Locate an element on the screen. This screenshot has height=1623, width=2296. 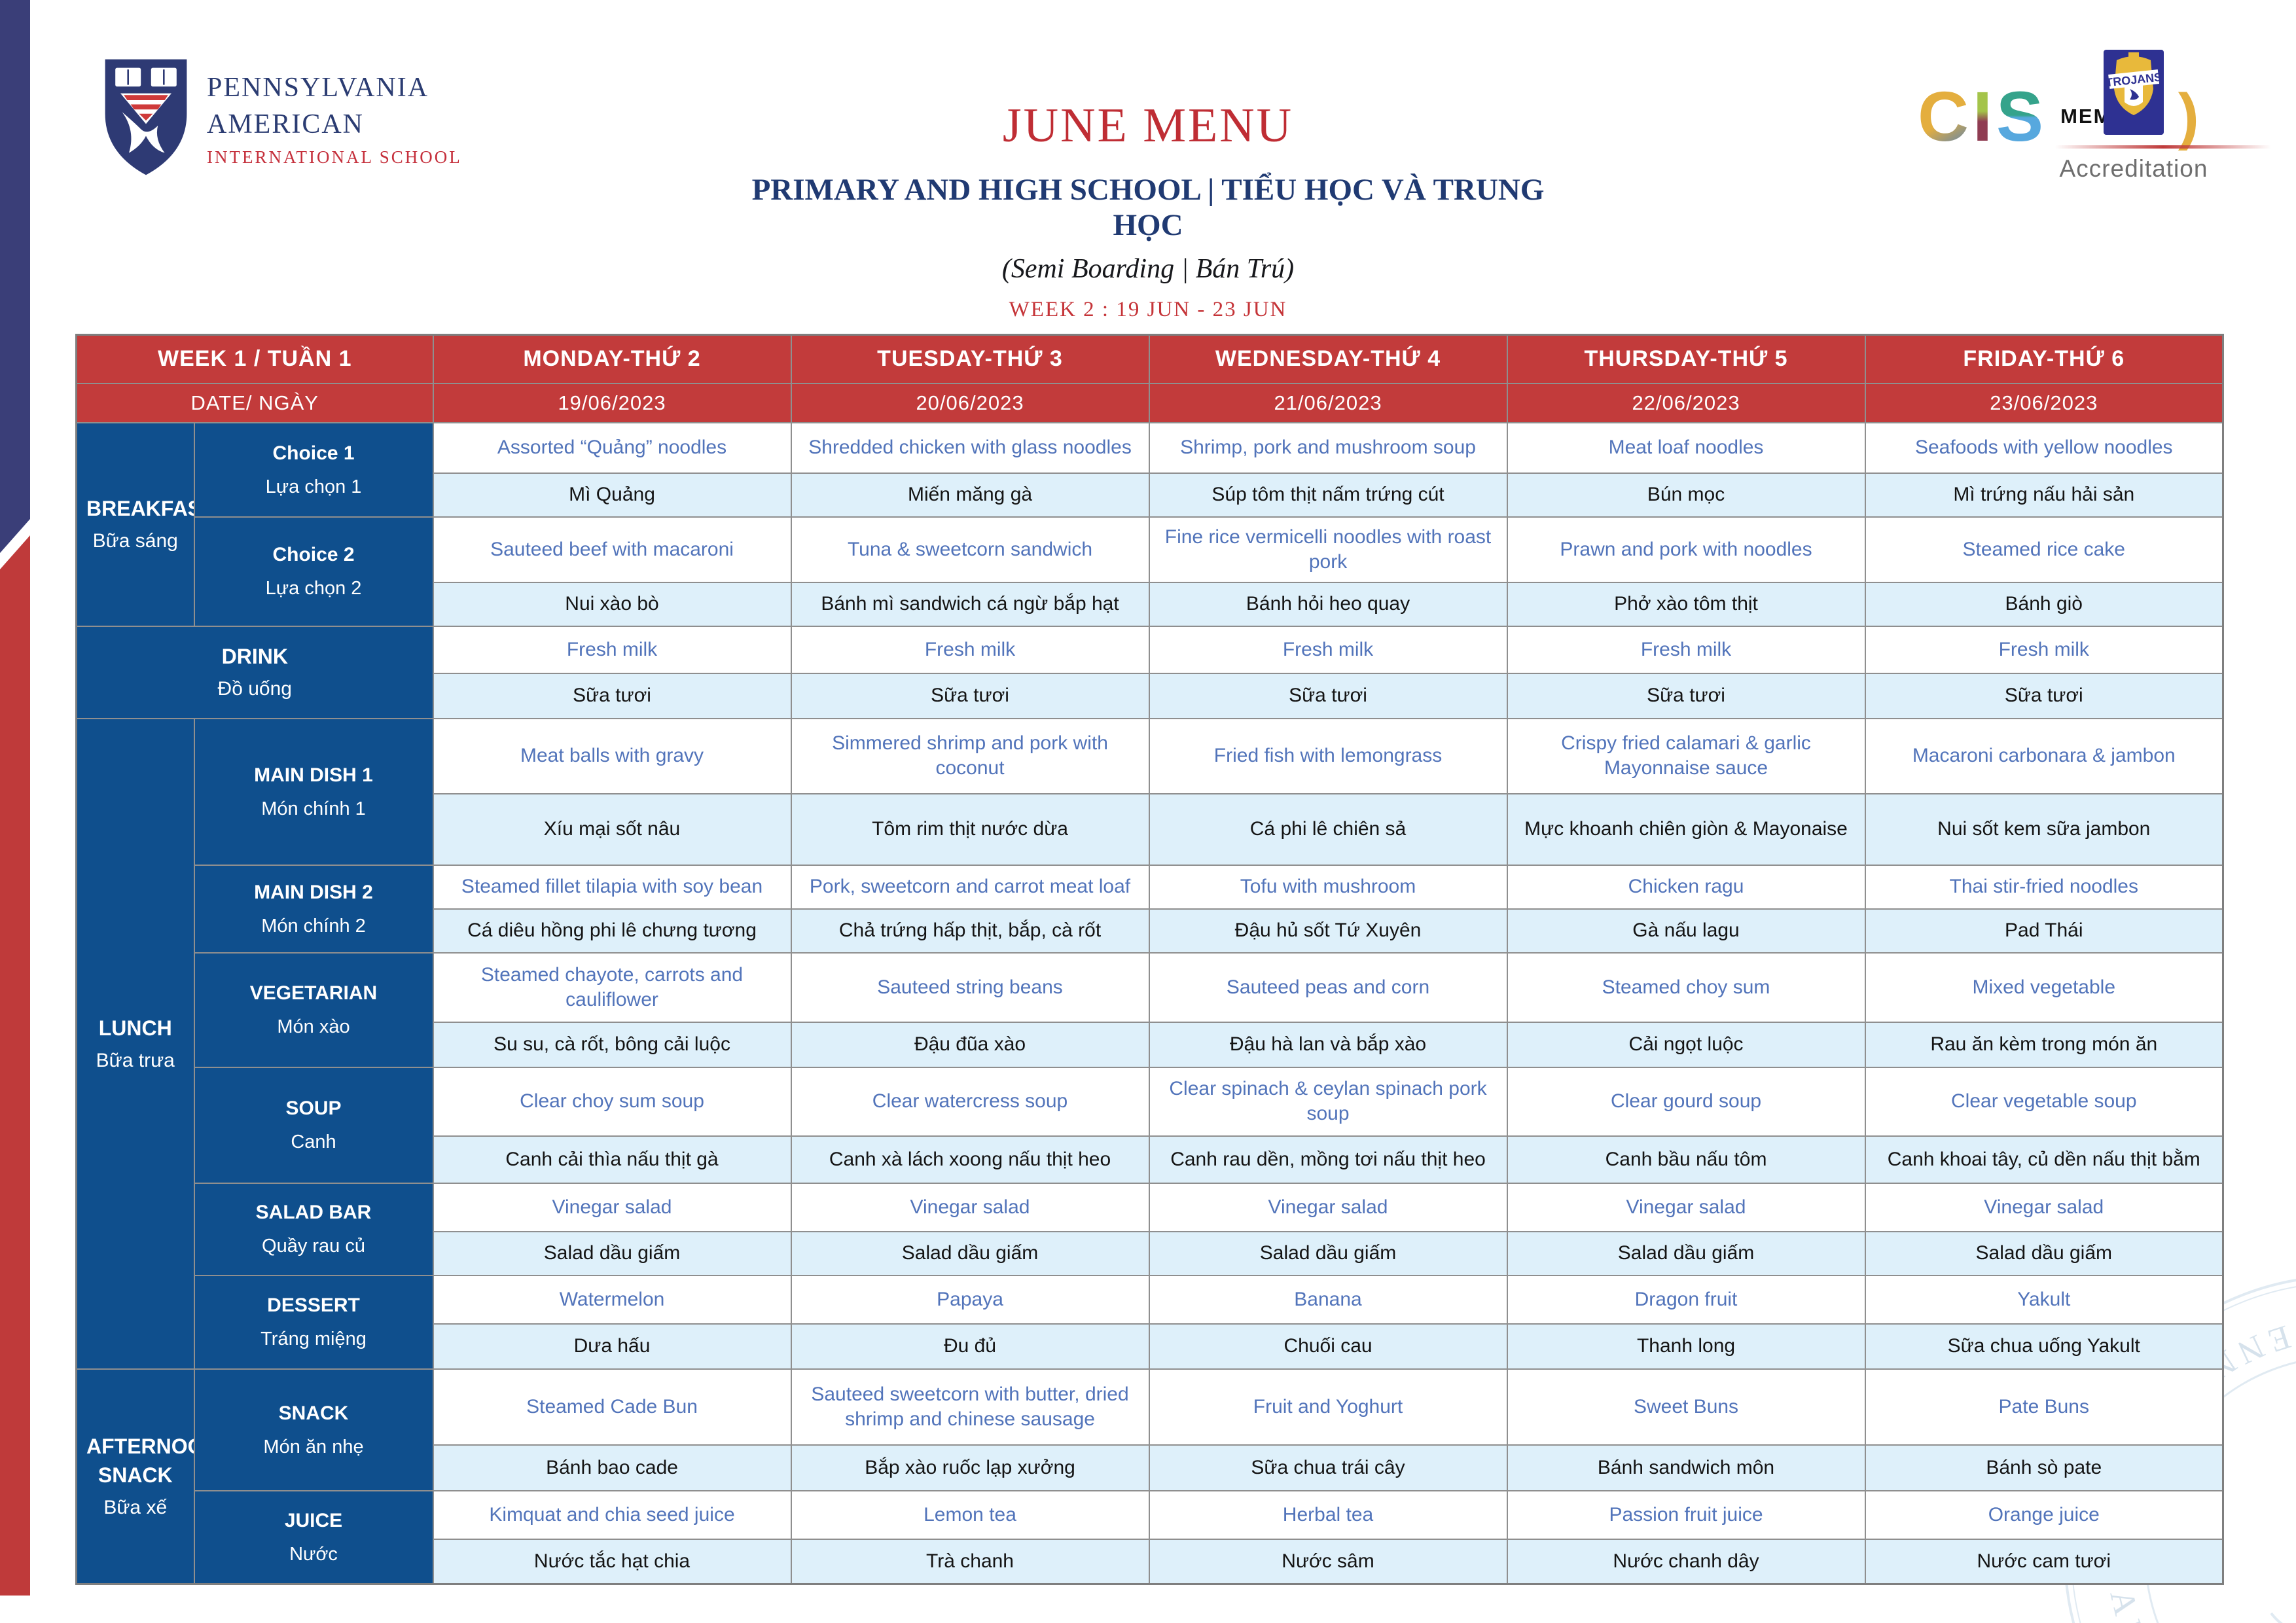
subcategory-label-en: Choice 2 is located at coordinates (313, 554).